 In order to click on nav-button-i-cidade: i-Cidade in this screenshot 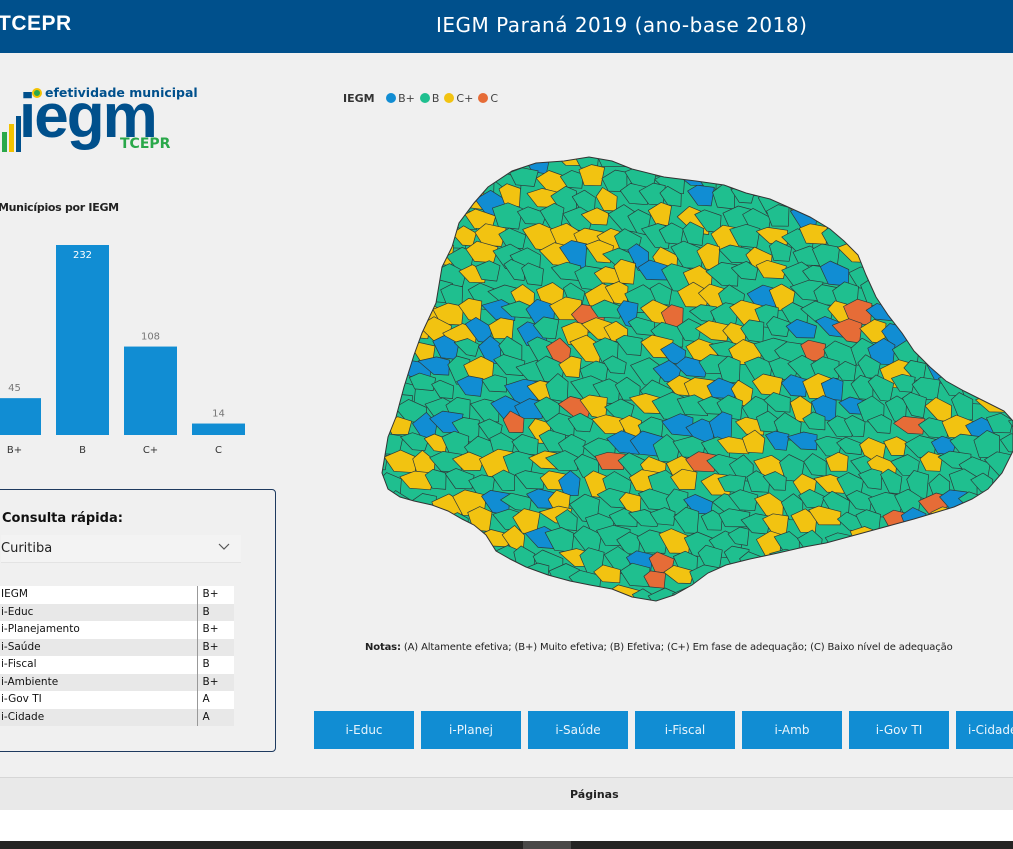, I will do `click(984, 730)`.